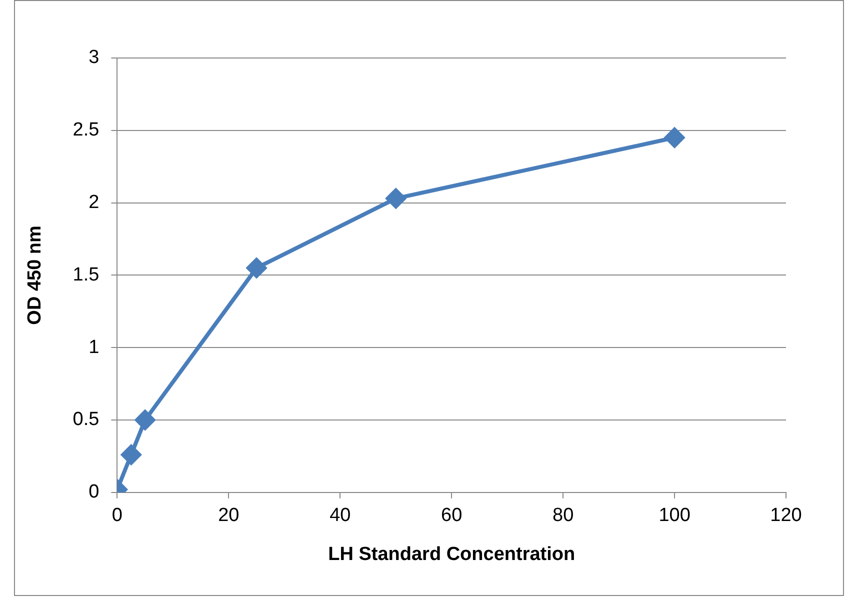 Image resolution: width=846 pixels, height=598 pixels. Describe the element at coordinates (94, 492) in the screenshot. I see `y-tick-label: 0` at that location.